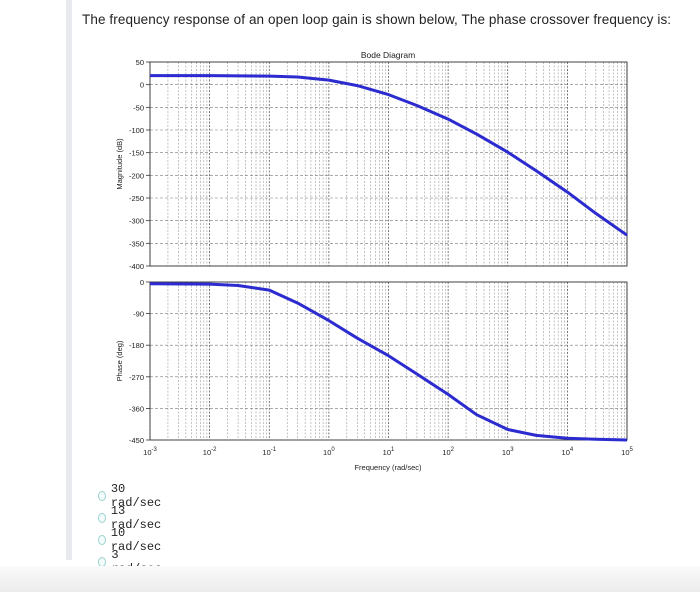 The width and height of the screenshot is (700, 592). Describe the element at coordinates (136, 345) in the screenshot. I see `phase-y-tick-label: -180` at that location.